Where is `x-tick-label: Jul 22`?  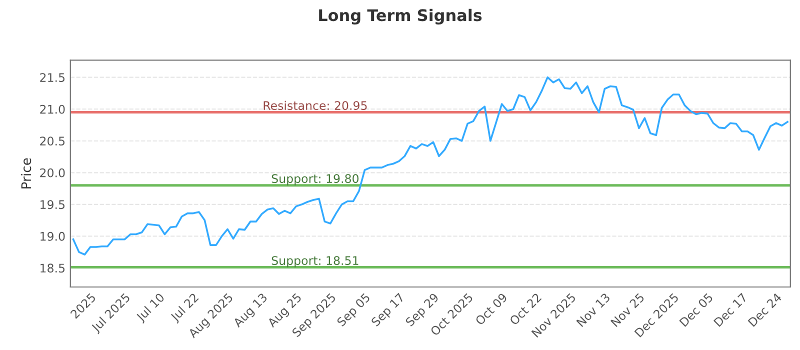
x-tick-label: Jul 22 is located at coordinates (184, 308).